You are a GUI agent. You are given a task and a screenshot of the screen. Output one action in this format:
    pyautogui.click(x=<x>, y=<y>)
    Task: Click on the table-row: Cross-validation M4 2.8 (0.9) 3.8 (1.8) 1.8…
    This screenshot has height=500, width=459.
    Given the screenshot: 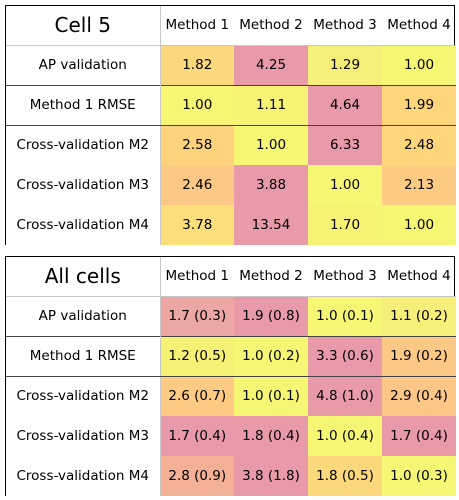 What is the action you would take?
    pyautogui.click(x=231, y=476)
    